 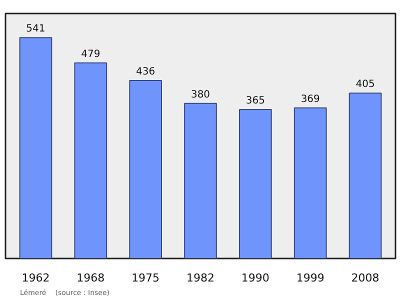 I want to click on data-label: 479, so click(x=90, y=54).